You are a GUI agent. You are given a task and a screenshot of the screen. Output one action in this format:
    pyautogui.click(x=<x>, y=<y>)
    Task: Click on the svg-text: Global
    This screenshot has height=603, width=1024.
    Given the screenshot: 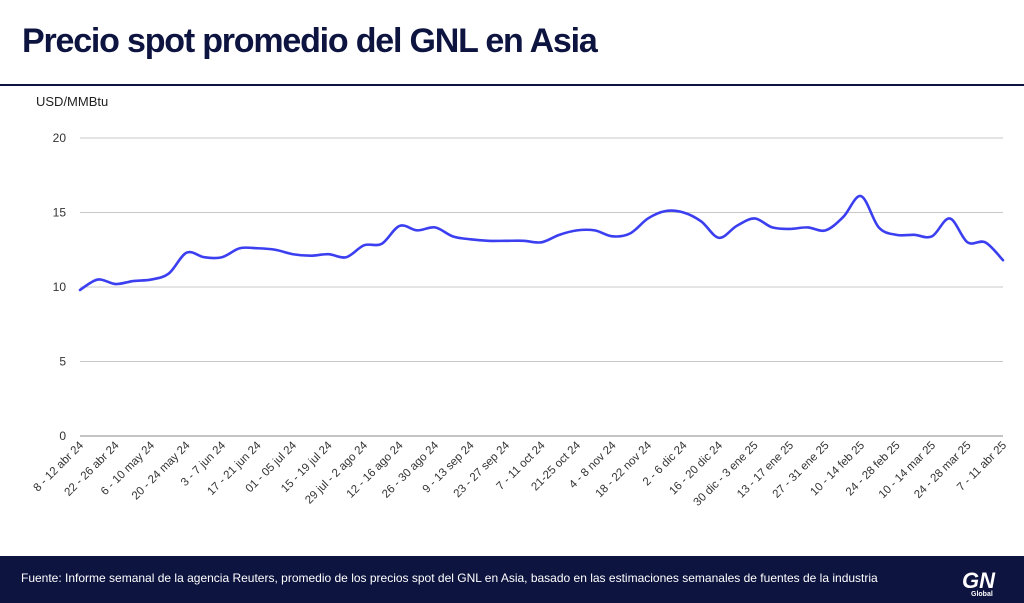 What is the action you would take?
    pyautogui.click(x=982, y=594)
    